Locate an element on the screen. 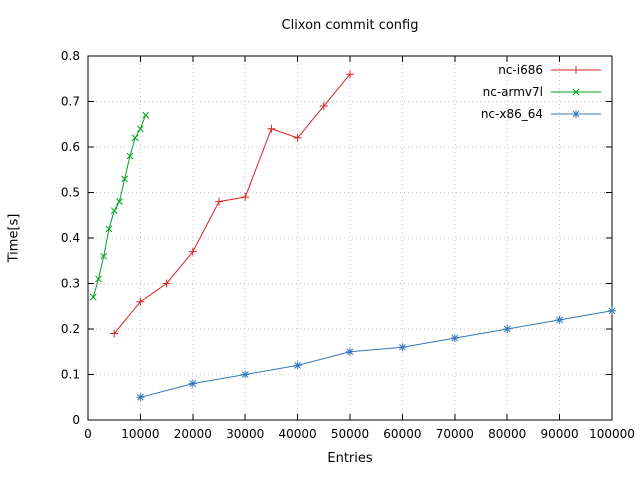 The width and height of the screenshot is (640, 480). x-tick-label: 70000 is located at coordinates (455, 434).